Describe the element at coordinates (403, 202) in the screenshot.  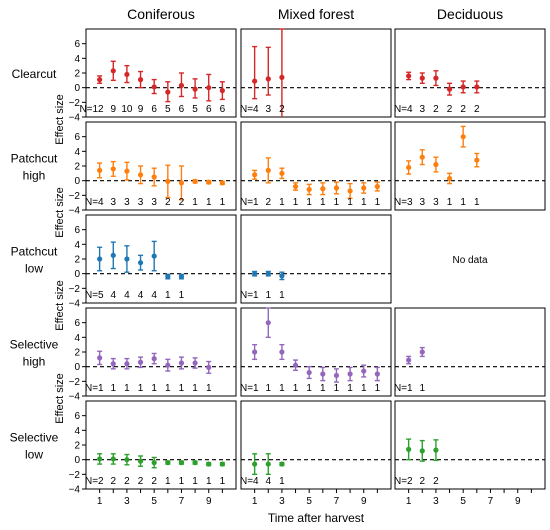
I see `sample-size-label: N=3` at that location.